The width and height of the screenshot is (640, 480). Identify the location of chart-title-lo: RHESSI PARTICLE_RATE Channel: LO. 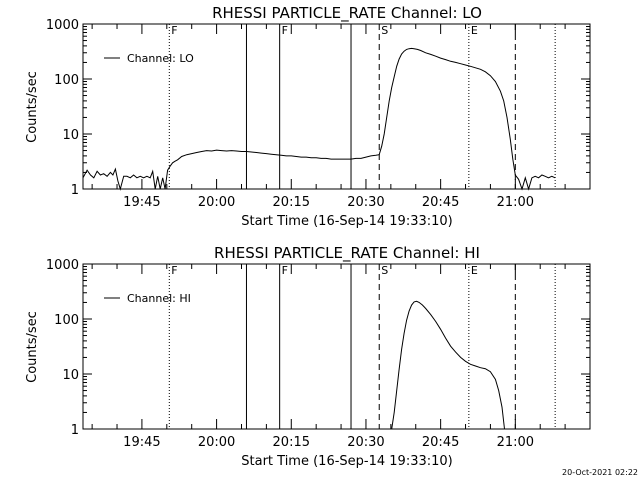
(347, 13).